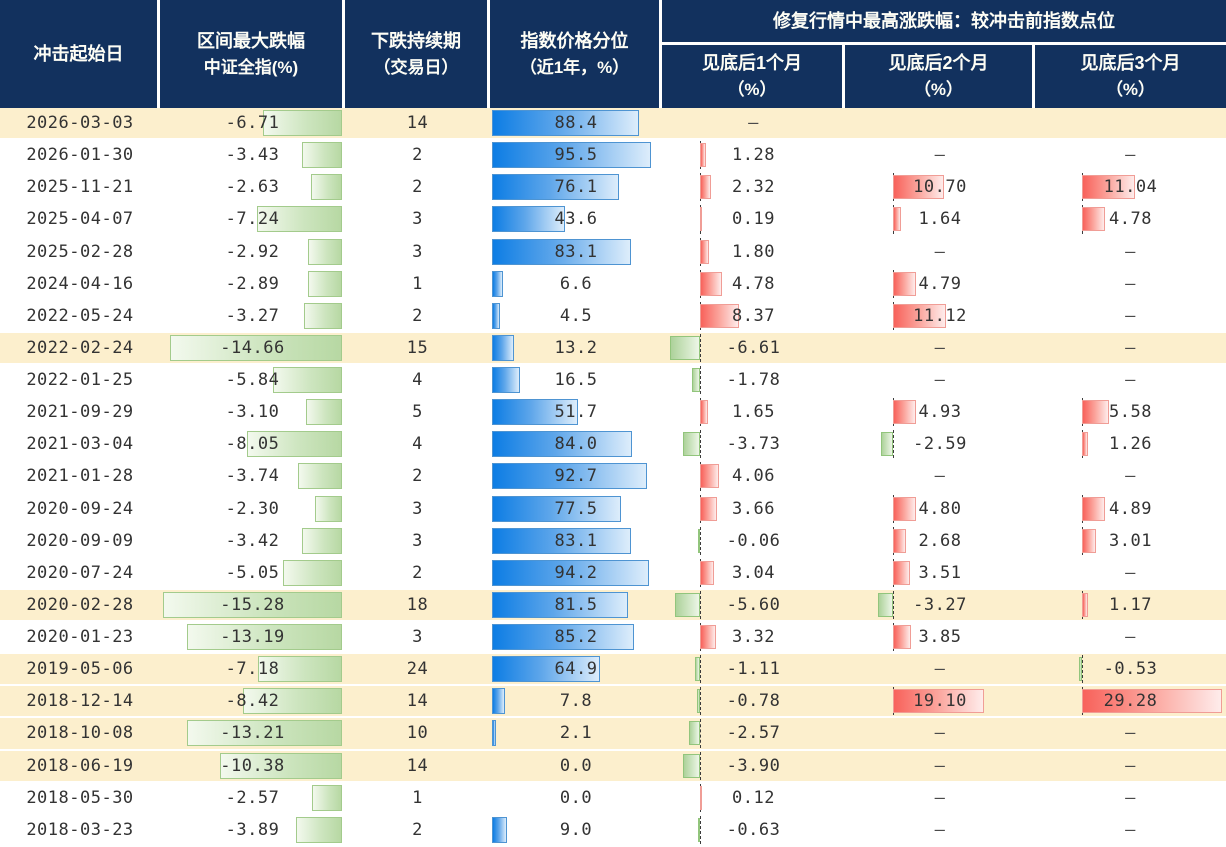 The image size is (1226, 847). I want to click on recovery-1m-value: -2.57, so click(753, 733).